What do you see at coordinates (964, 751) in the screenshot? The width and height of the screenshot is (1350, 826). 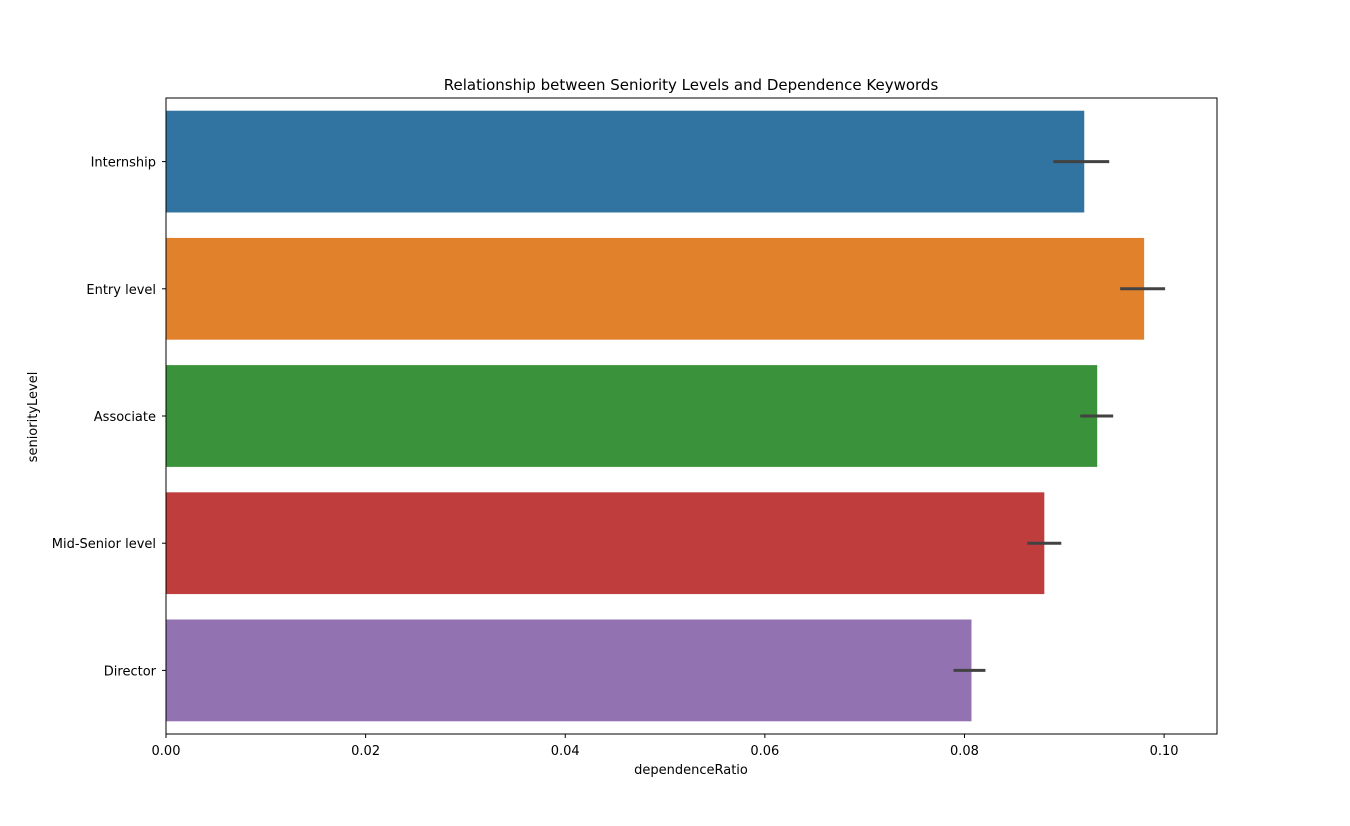 I see `x-tick-label: 0.08` at bounding box center [964, 751].